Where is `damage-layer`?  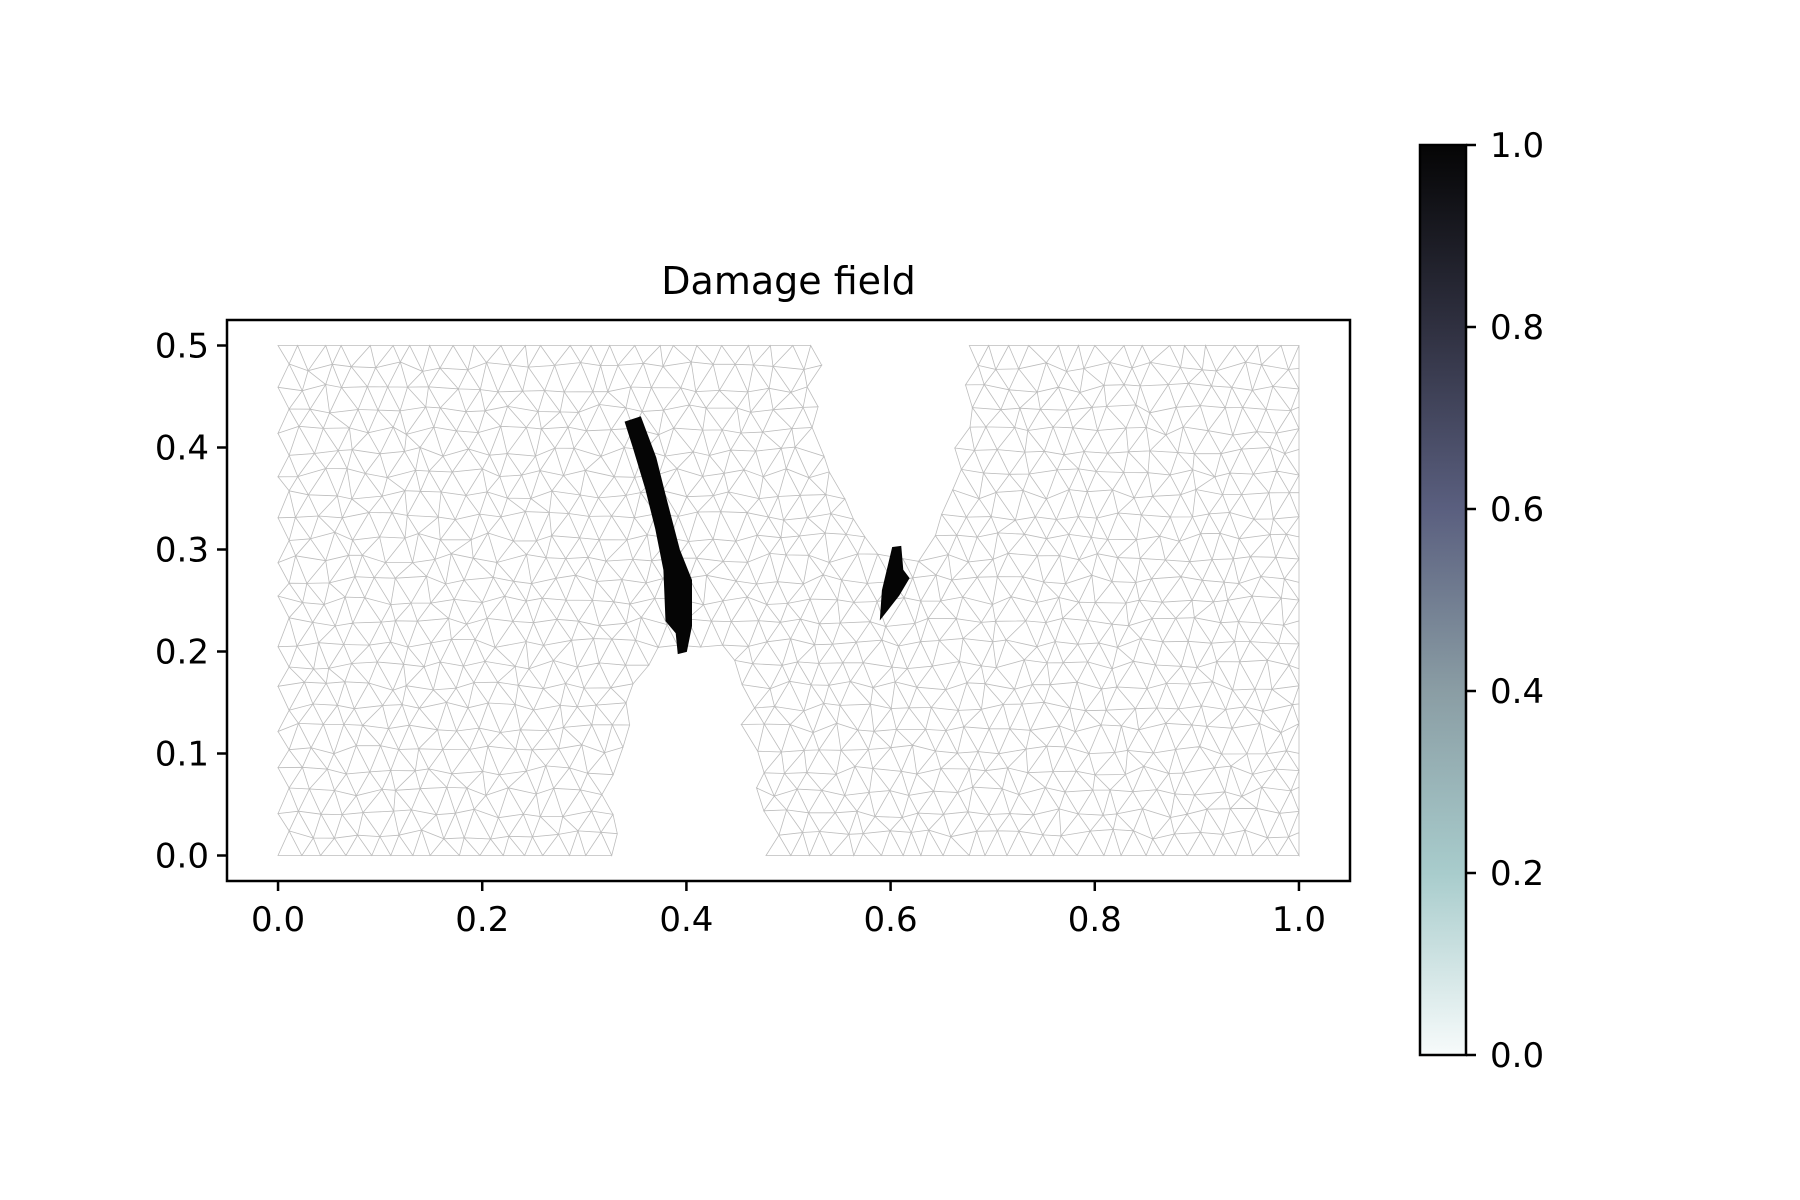 damage-layer is located at coordinates (767, 535).